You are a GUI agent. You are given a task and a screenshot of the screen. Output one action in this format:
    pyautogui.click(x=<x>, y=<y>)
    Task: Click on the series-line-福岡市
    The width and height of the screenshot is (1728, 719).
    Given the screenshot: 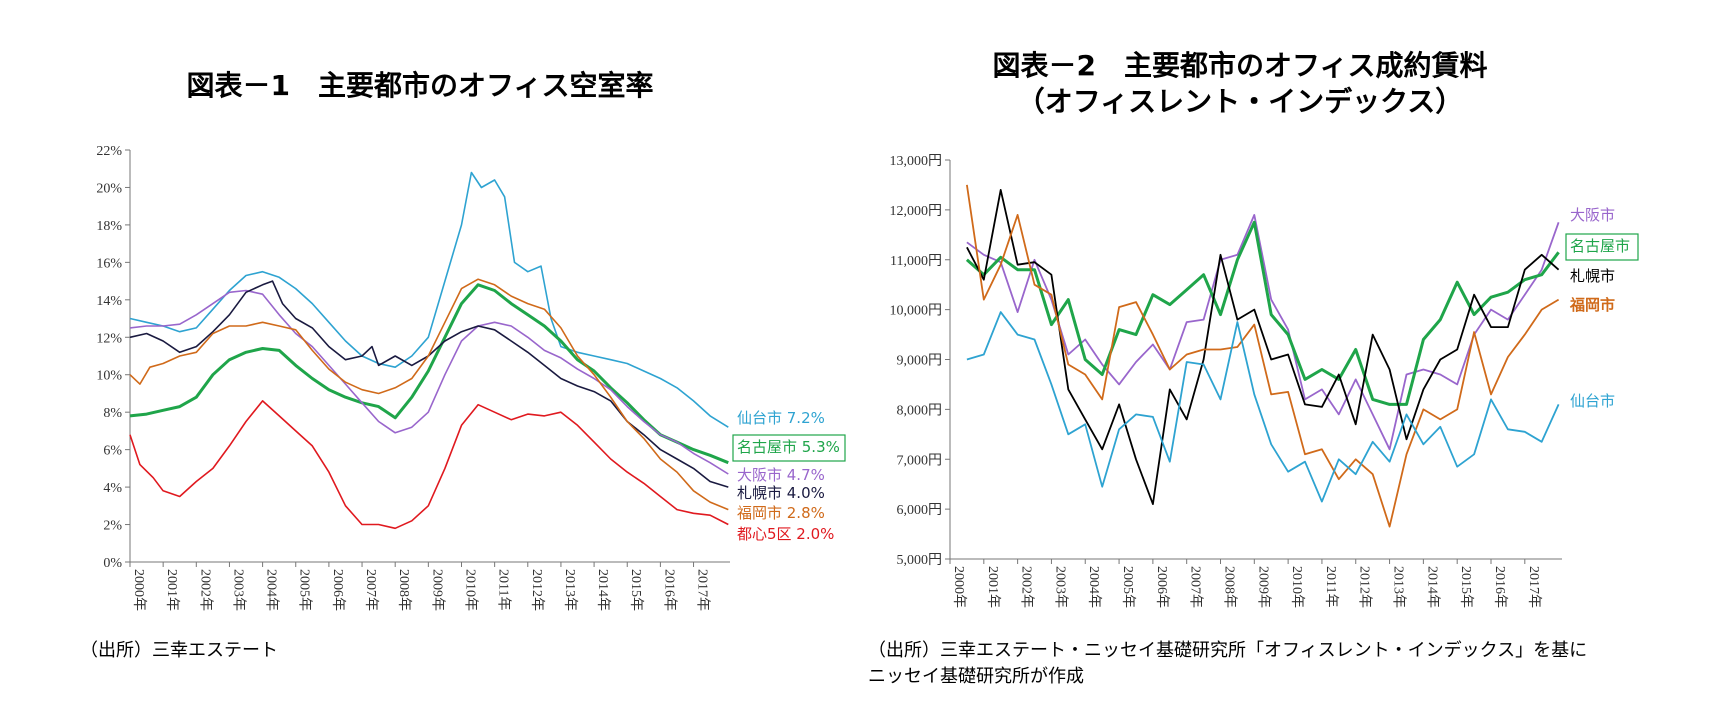 What is the action you would take?
    pyautogui.click(x=429, y=394)
    